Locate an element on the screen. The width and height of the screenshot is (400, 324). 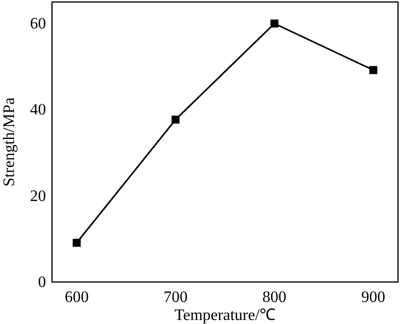
x-tick-label: 900 is located at coordinates (373, 297).